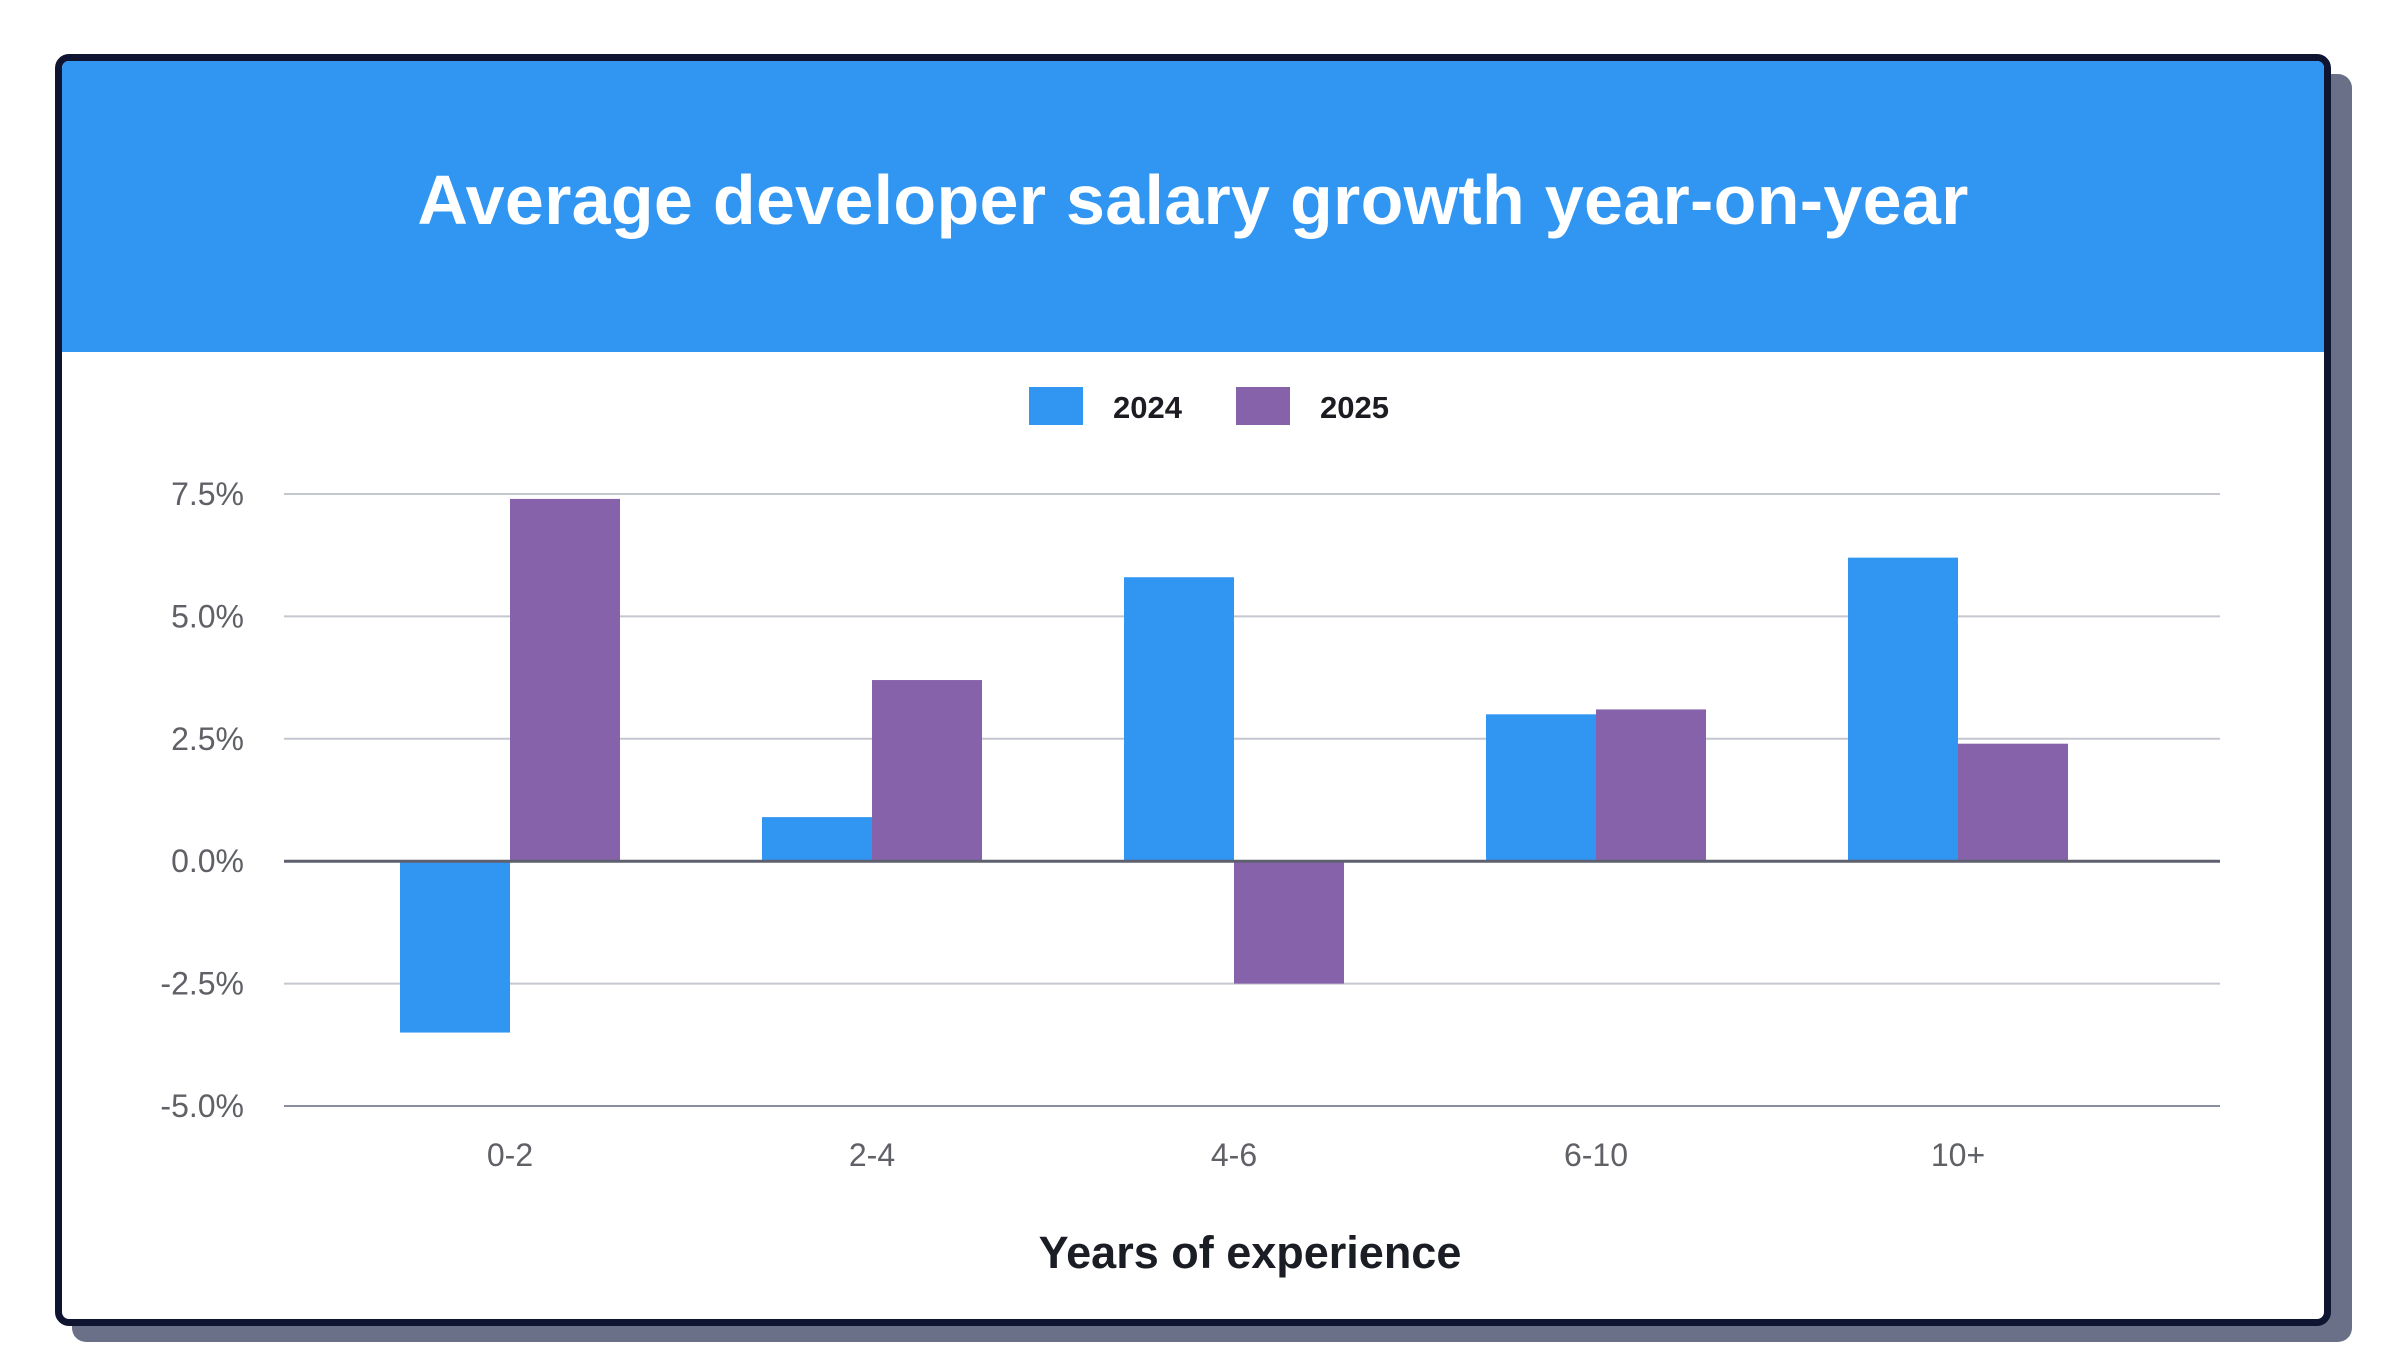 Image resolution: width=2395 pixels, height=1371 pixels. Describe the element at coordinates (207, 861) in the screenshot. I see `y-tick-label: 0.0%` at that location.